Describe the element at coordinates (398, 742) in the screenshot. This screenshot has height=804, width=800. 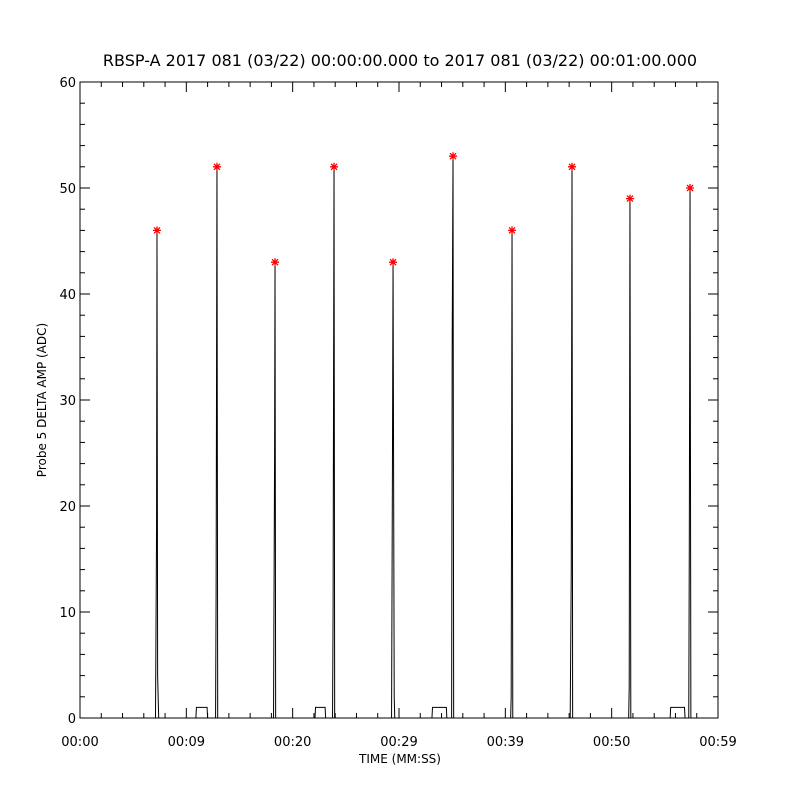
I see `x-tick-label: 00:29` at that location.